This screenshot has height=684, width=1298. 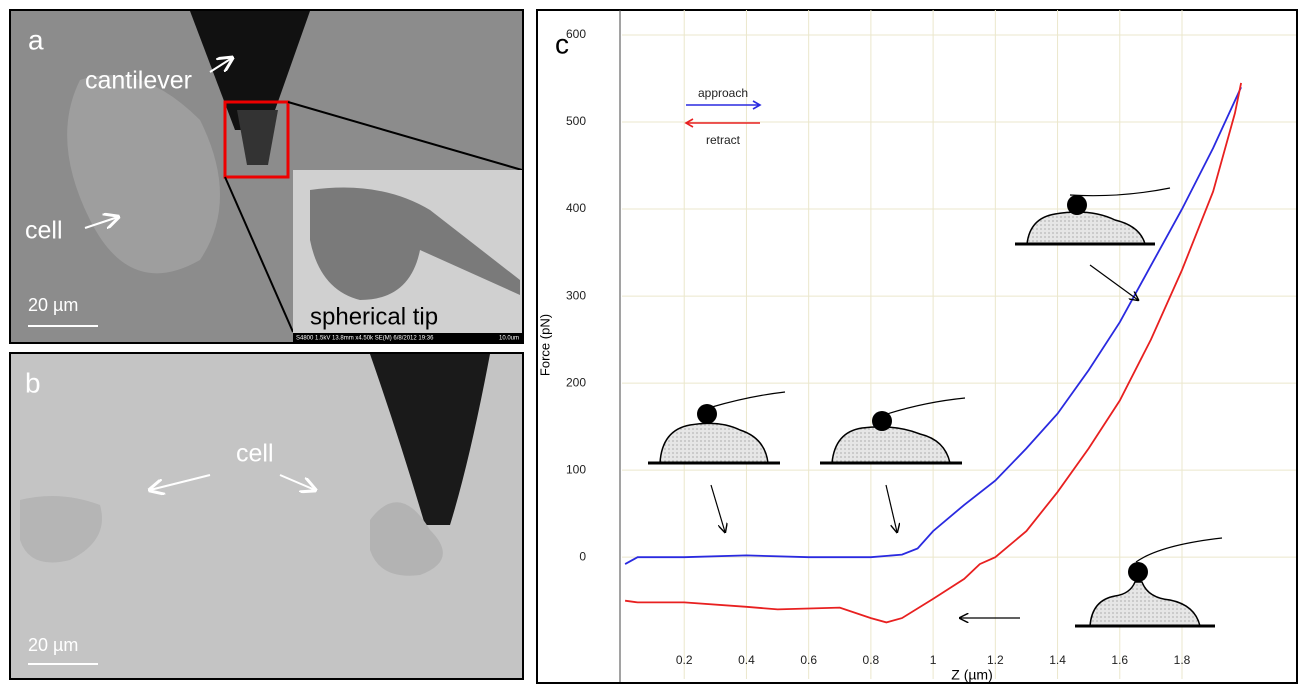 I want to click on zoom-box, so click(x=256, y=139).